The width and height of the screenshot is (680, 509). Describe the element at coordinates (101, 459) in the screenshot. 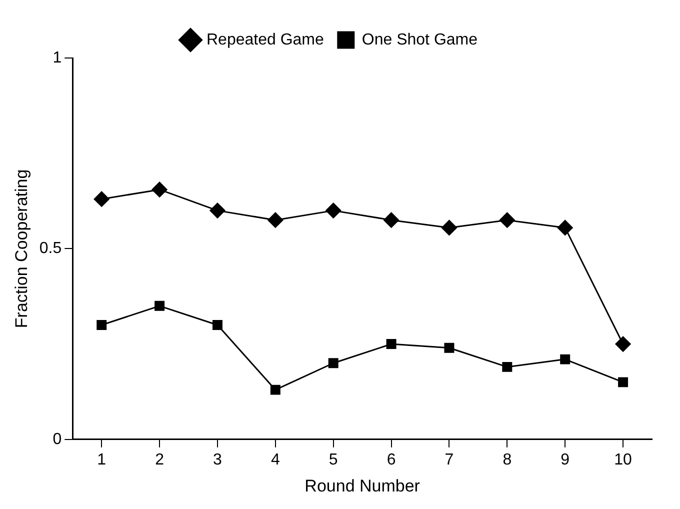

I see `x-tick-label: 1` at that location.